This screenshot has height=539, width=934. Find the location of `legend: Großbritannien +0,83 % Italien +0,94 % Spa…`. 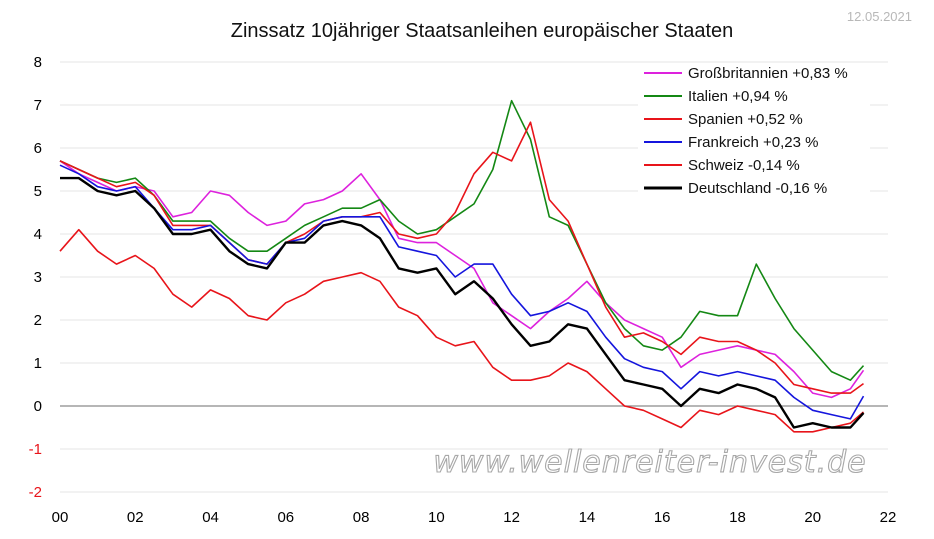

legend: Großbritannien +0,83 % Italien +0,94 % Spa… is located at coordinates (754, 135).